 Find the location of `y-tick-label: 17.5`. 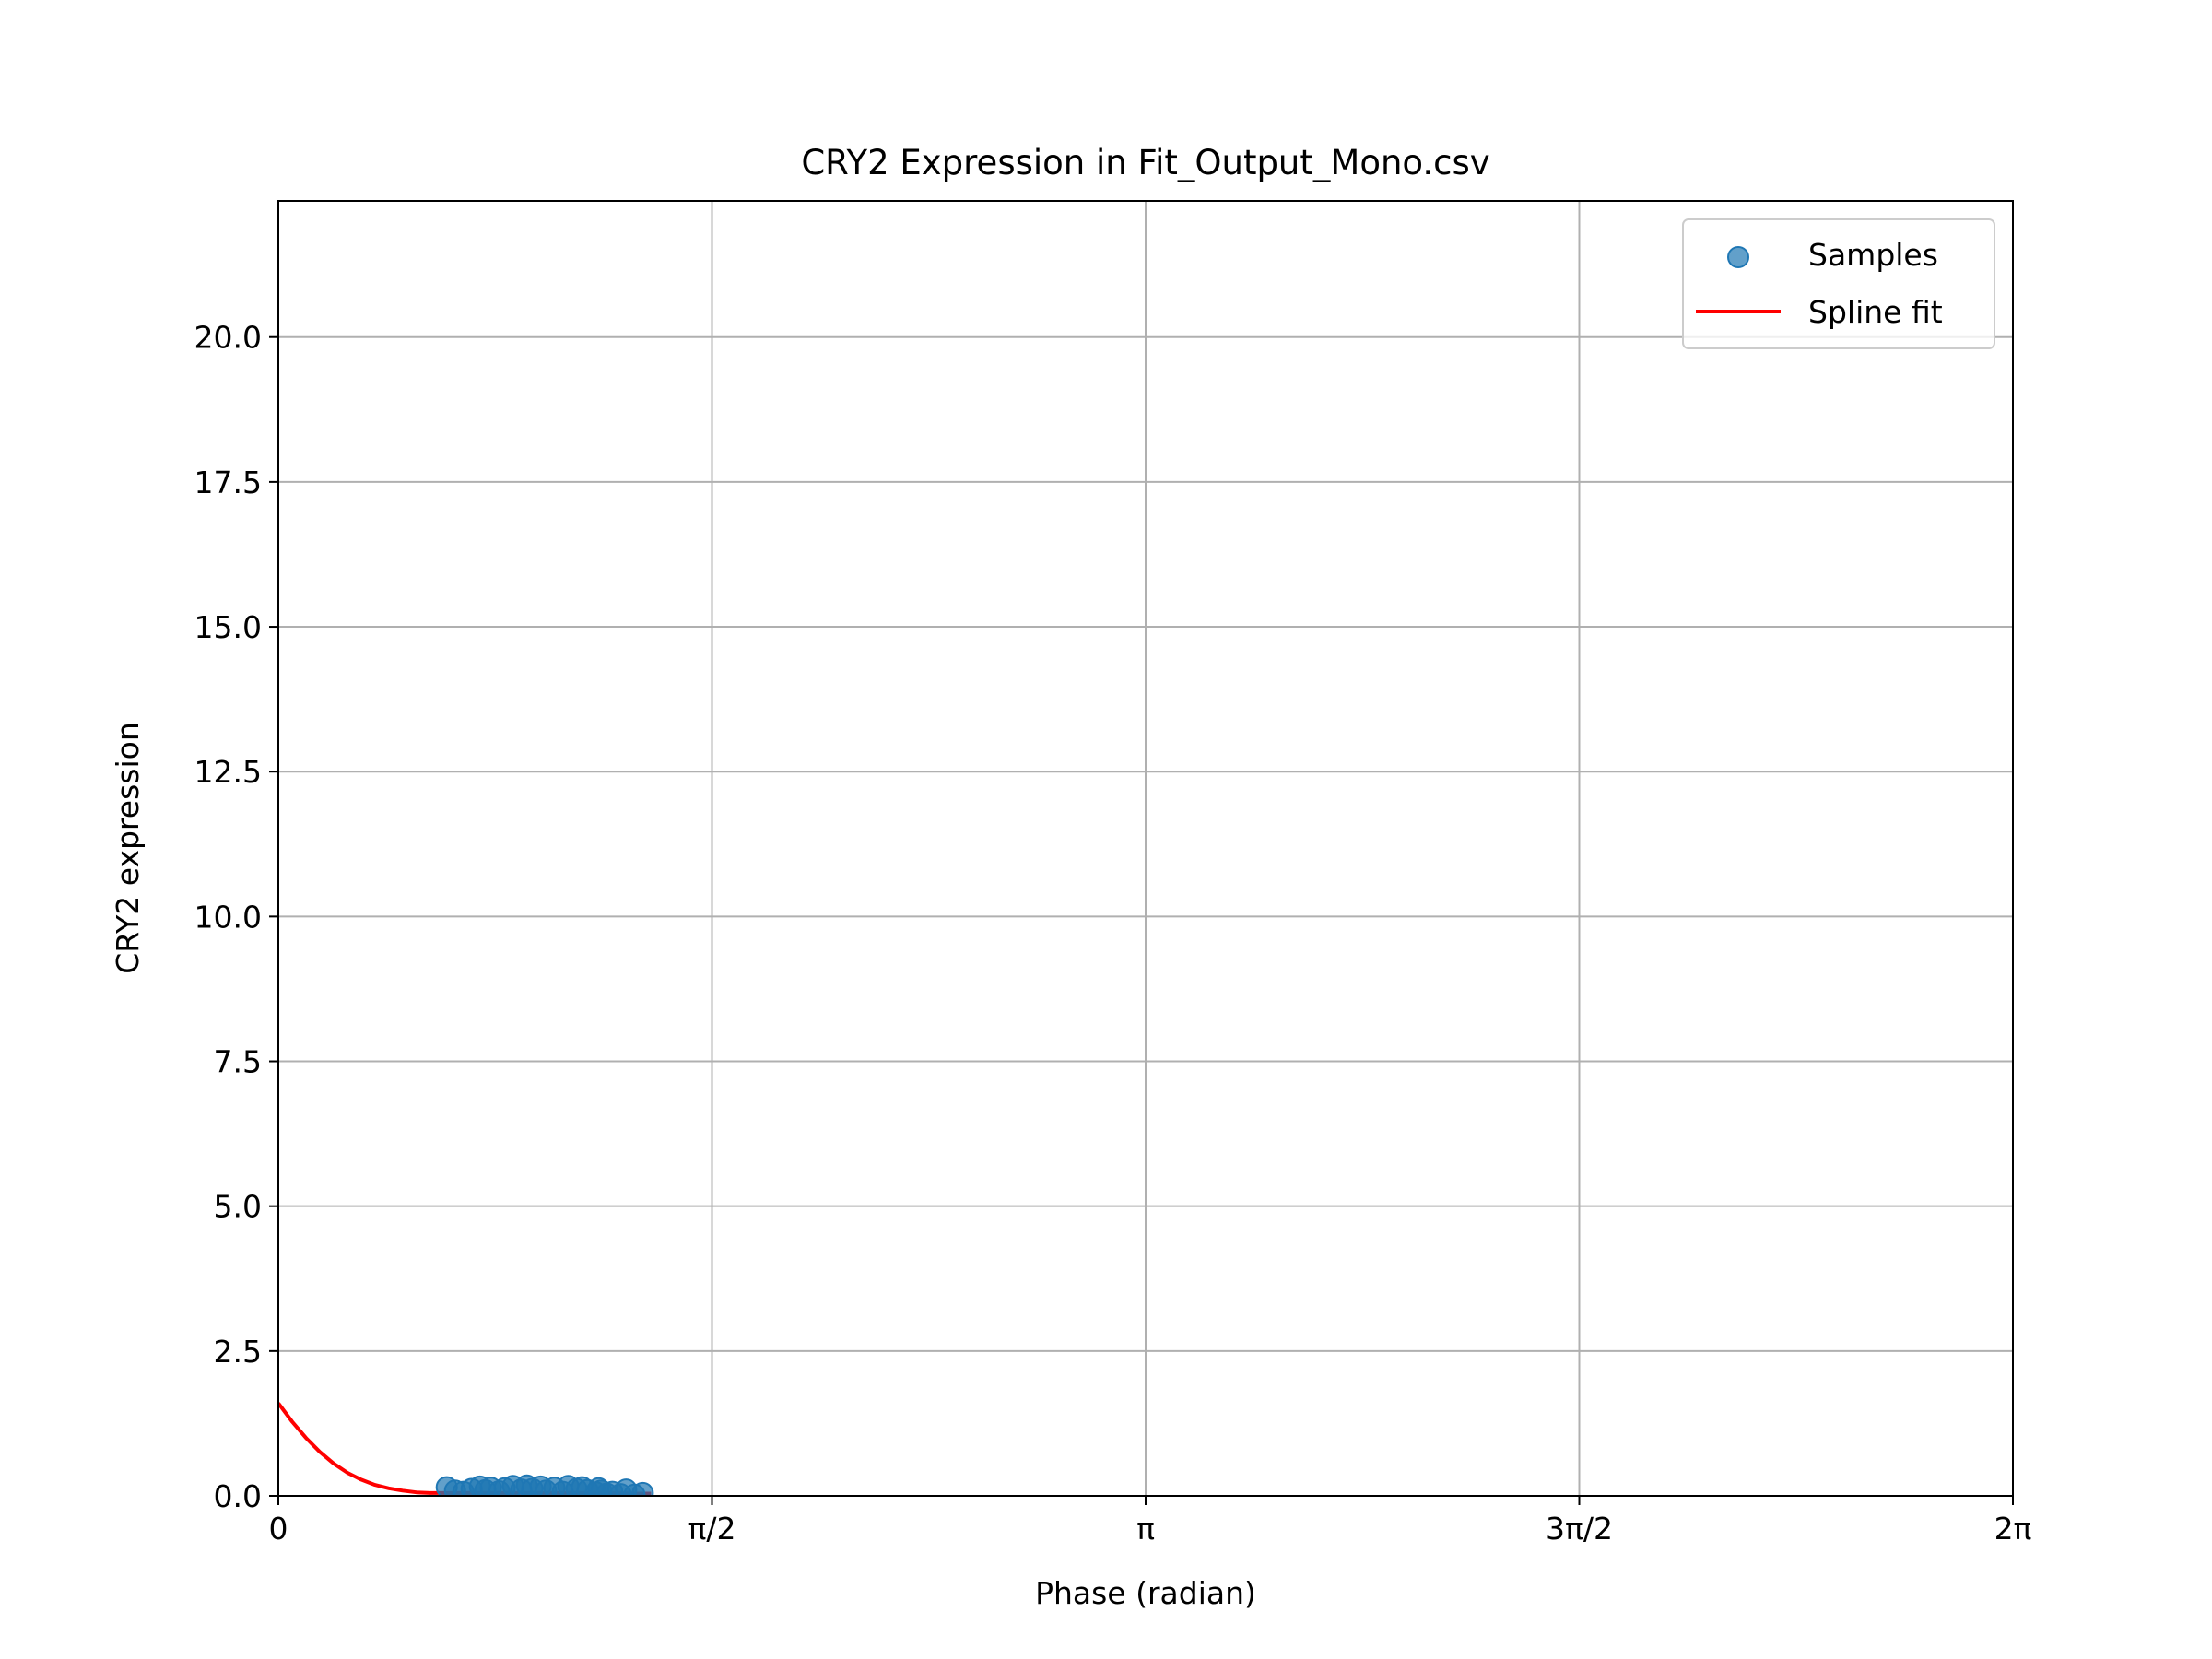

y-tick-label: 17.5 is located at coordinates (228, 482).